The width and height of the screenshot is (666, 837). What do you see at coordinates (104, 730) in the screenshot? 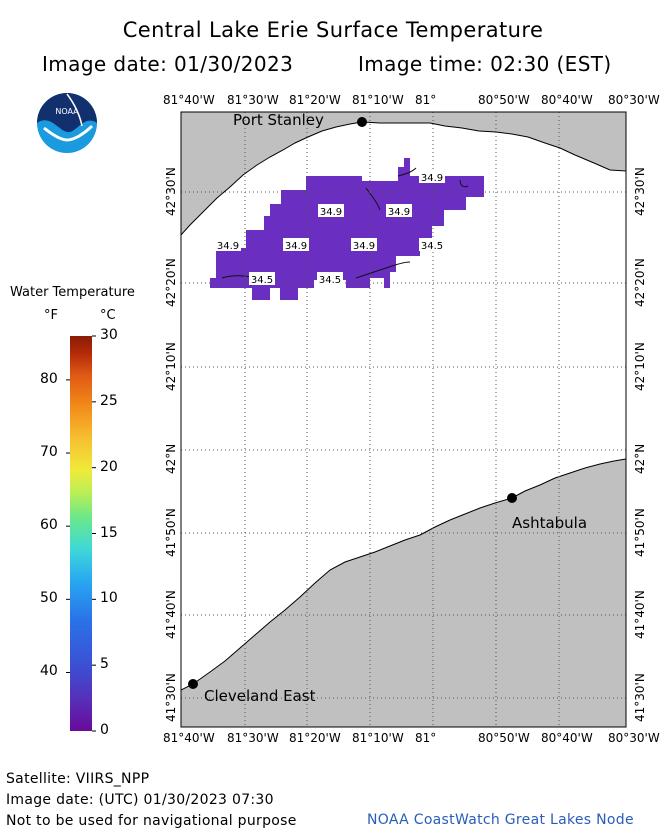
I see `celsius-tick-label: 0` at bounding box center [104, 730].